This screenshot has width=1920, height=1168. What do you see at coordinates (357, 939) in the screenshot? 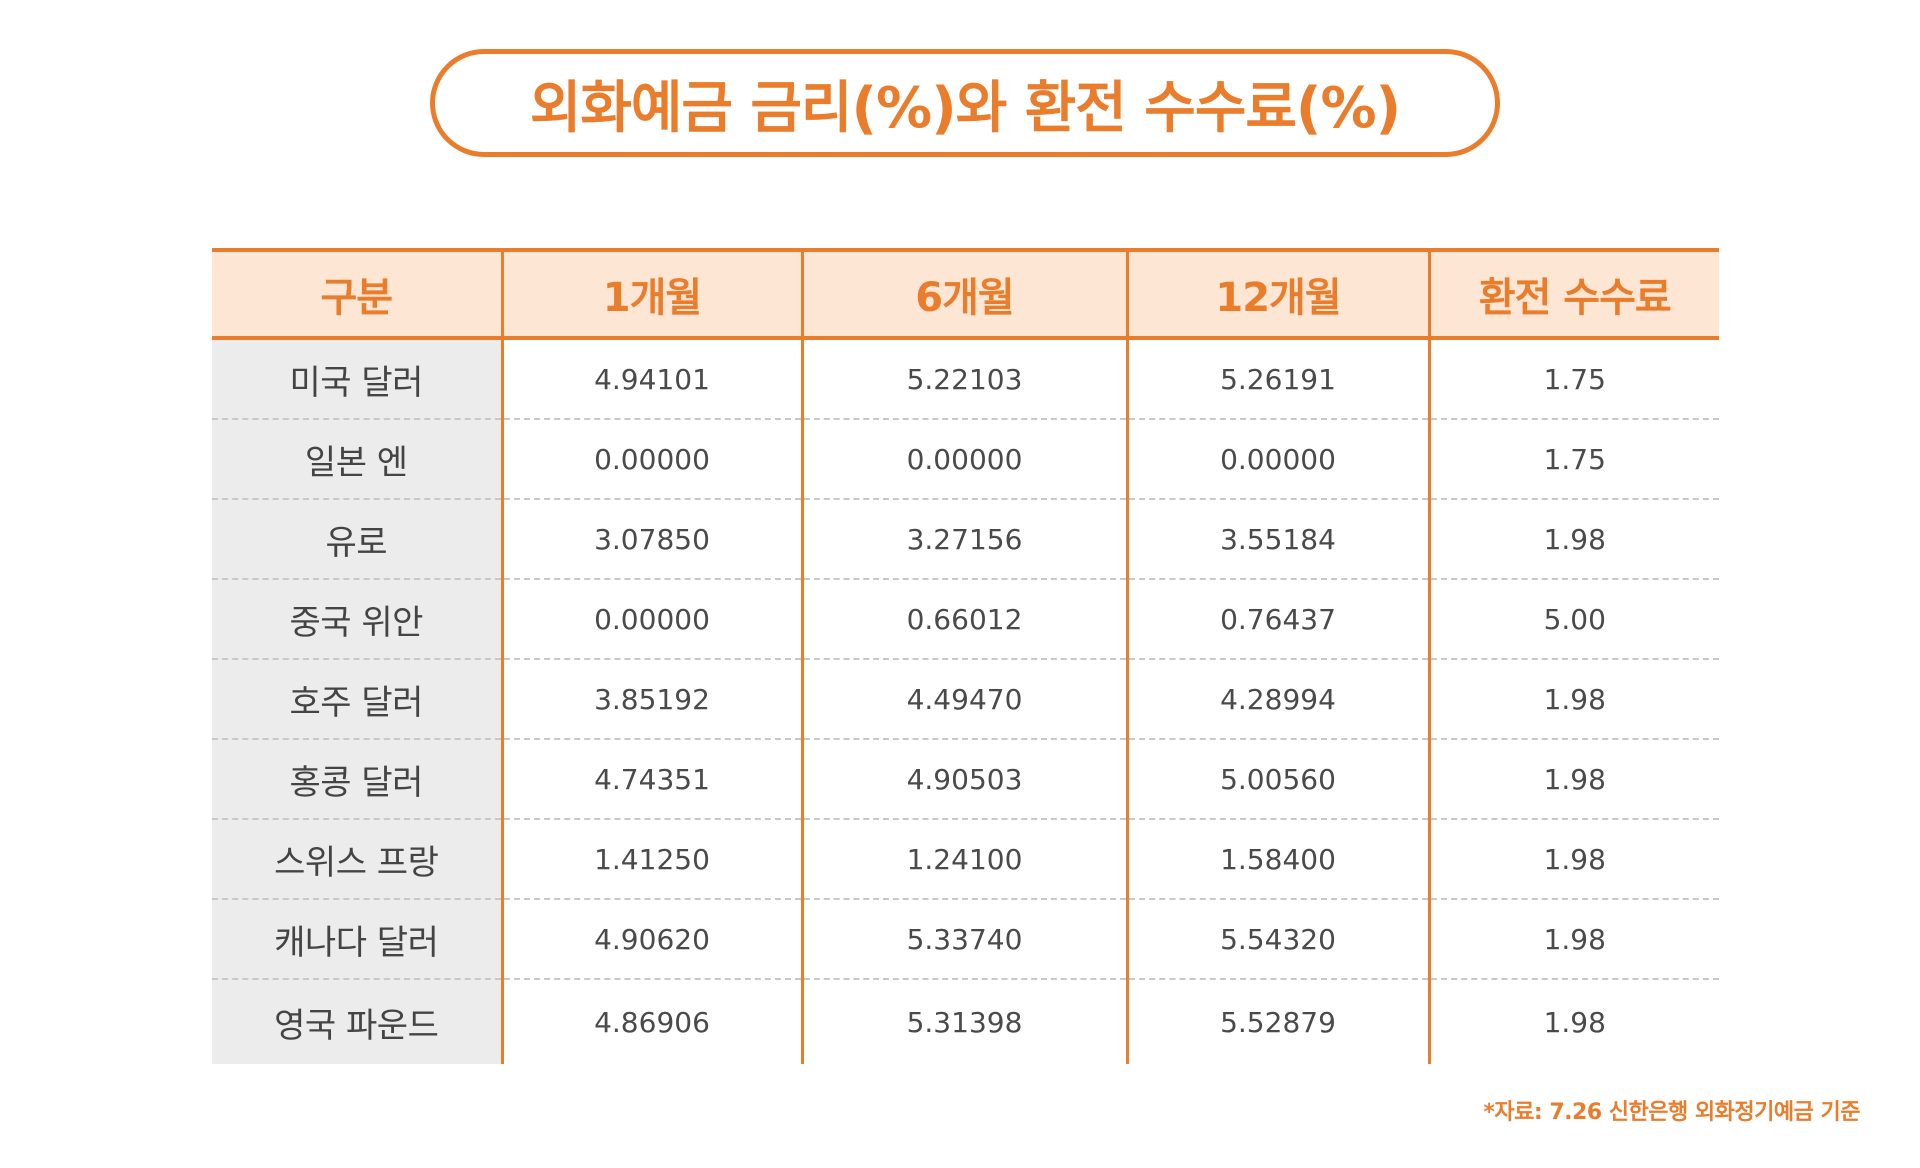
I see `row-label-currency: 캐나다 달러` at bounding box center [357, 939].